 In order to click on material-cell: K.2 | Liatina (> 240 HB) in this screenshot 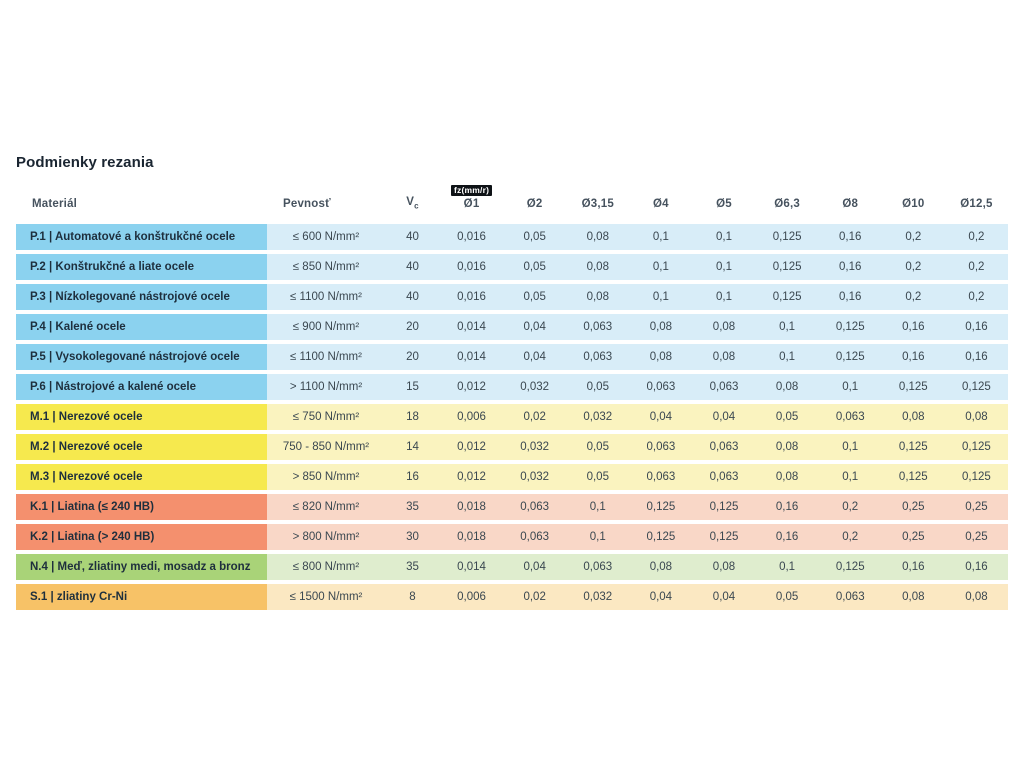, I will do `click(141, 537)`.